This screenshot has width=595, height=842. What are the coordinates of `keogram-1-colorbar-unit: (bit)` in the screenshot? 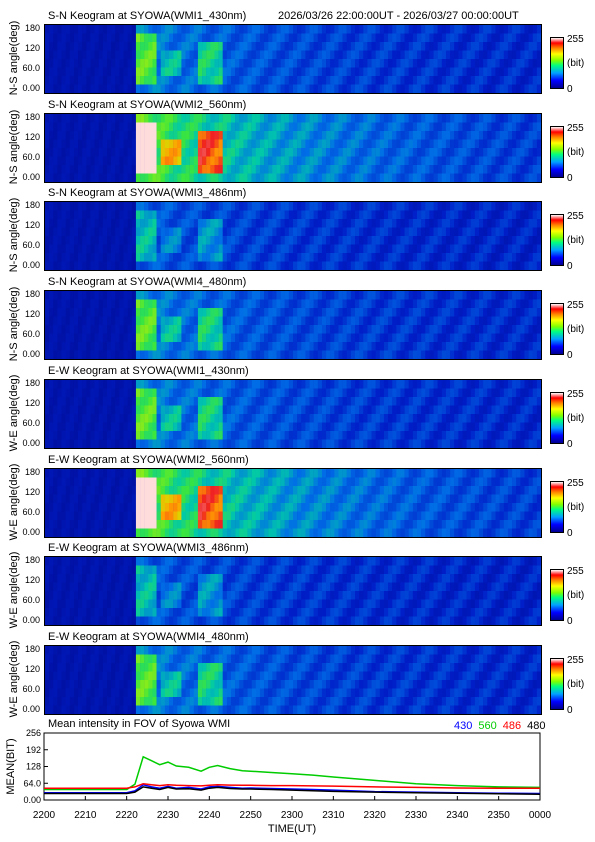 It's located at (576, 63).